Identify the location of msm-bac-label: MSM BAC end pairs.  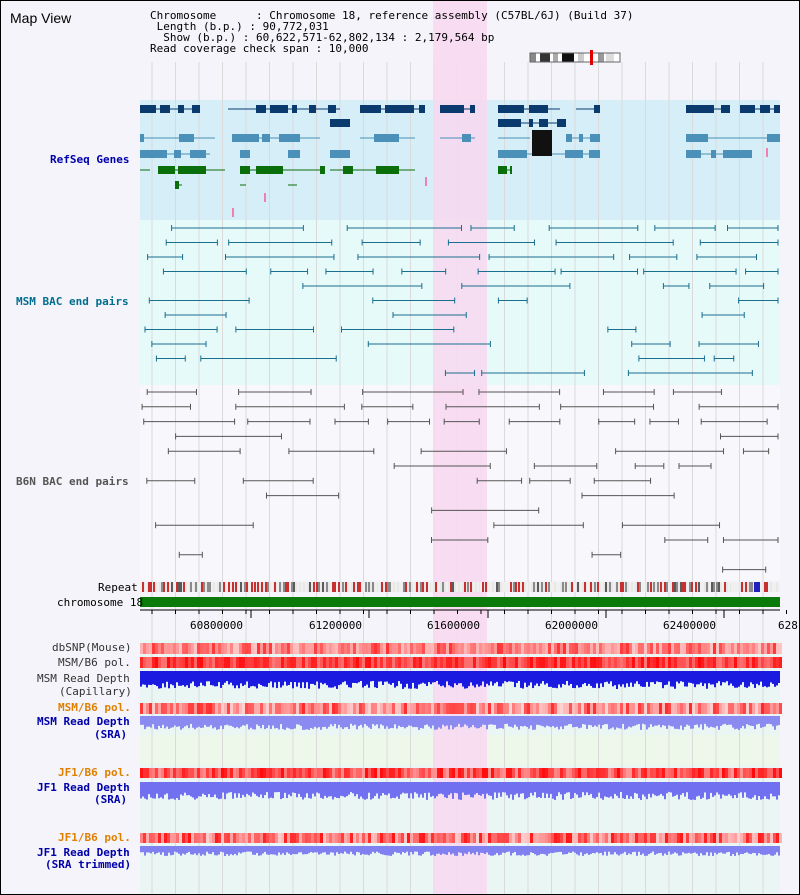
(72, 301).